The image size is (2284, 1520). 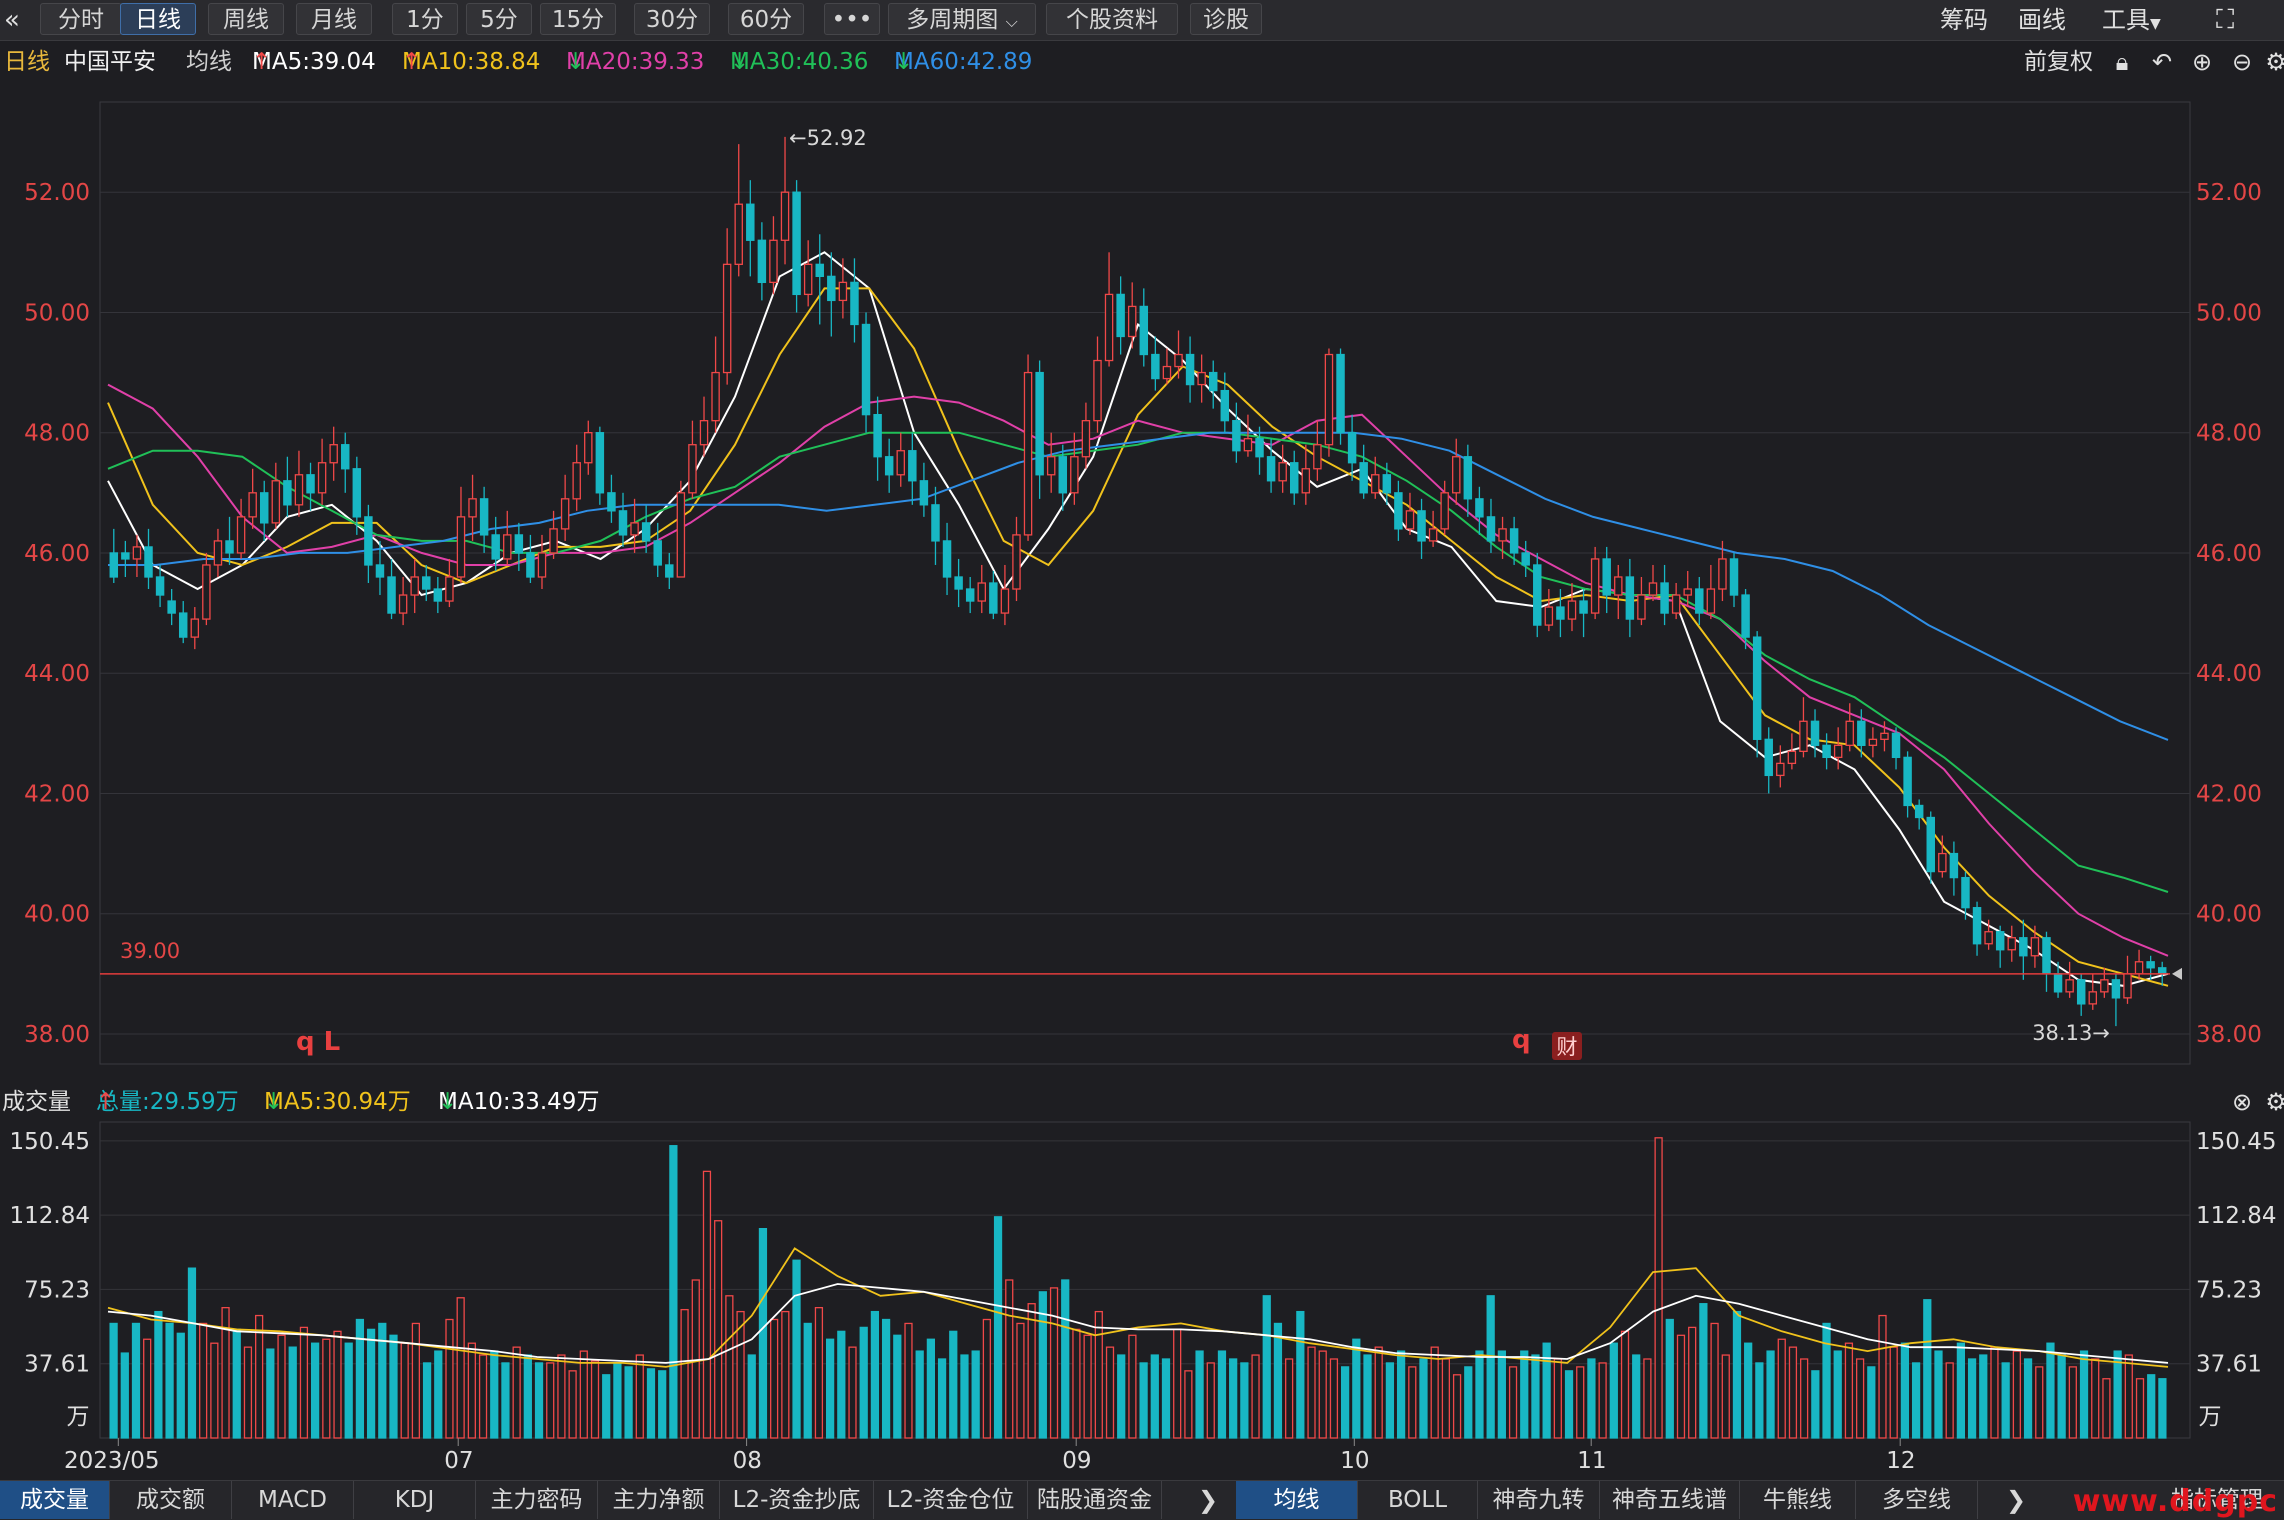 I want to click on chips-button: 筹码, so click(x=1964, y=20).